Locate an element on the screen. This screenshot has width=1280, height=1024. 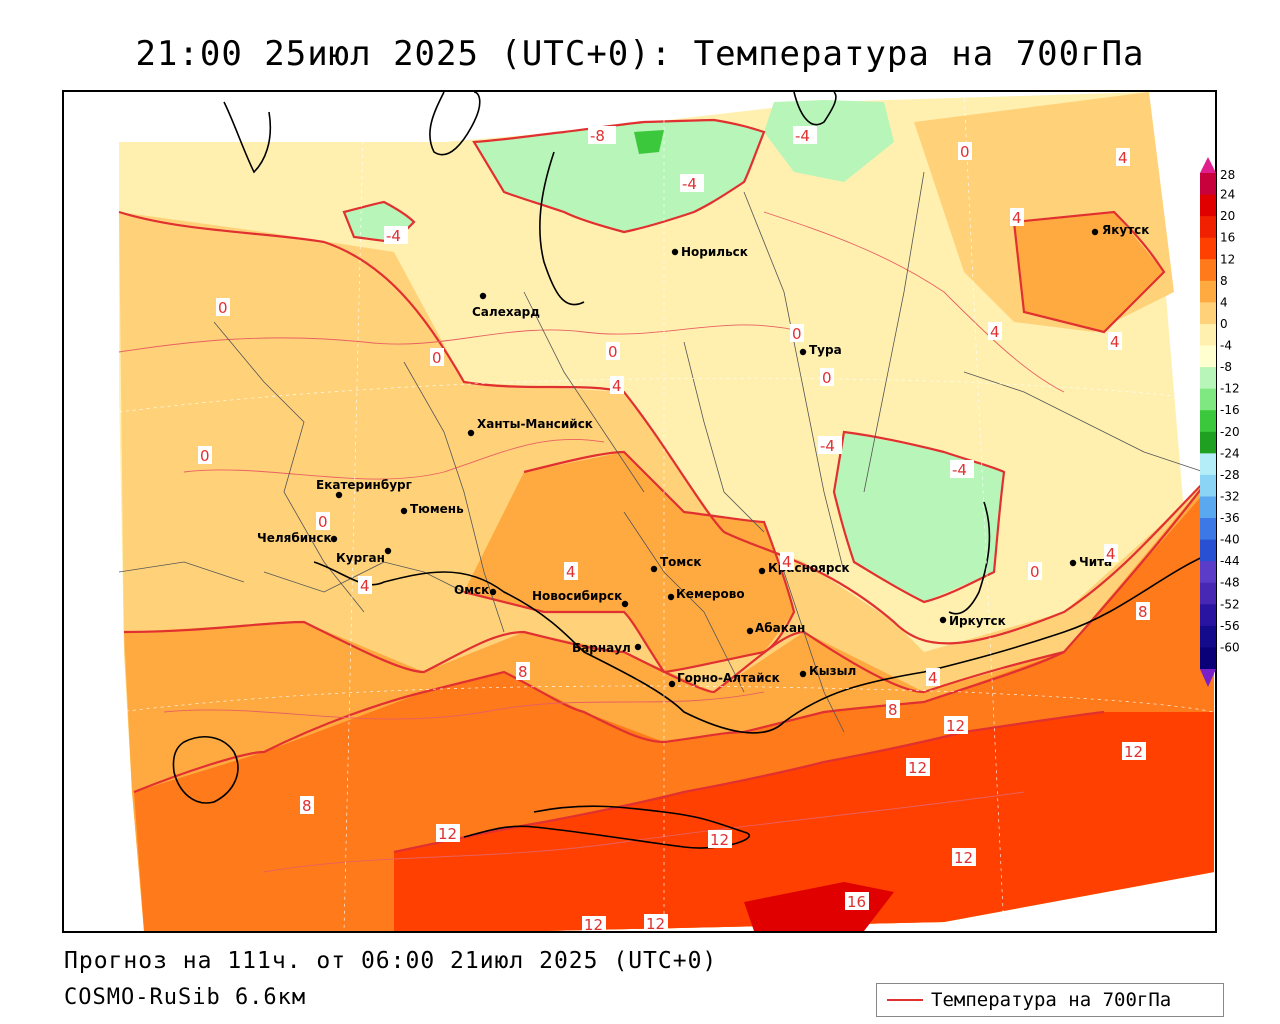
colorbar-label: -8 is located at coordinates (1226, 367).